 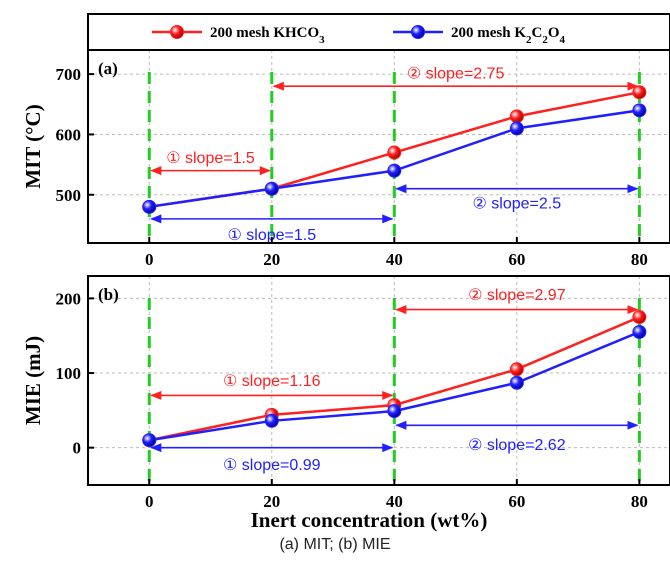 What do you see at coordinates (69, 298) in the screenshot?
I see `y-tick-label: 200` at bounding box center [69, 298].